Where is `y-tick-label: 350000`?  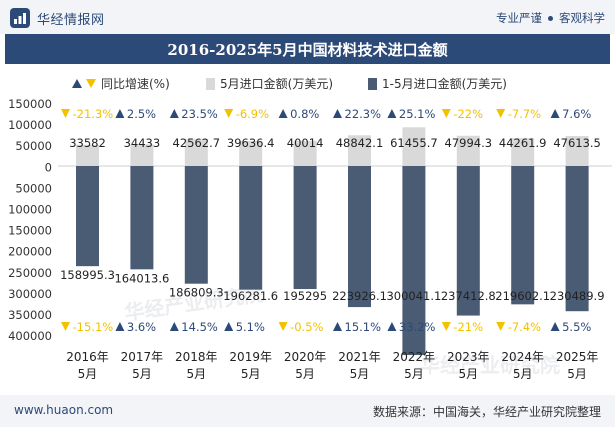
y-tick-label: 350000 is located at coordinates (30, 315).